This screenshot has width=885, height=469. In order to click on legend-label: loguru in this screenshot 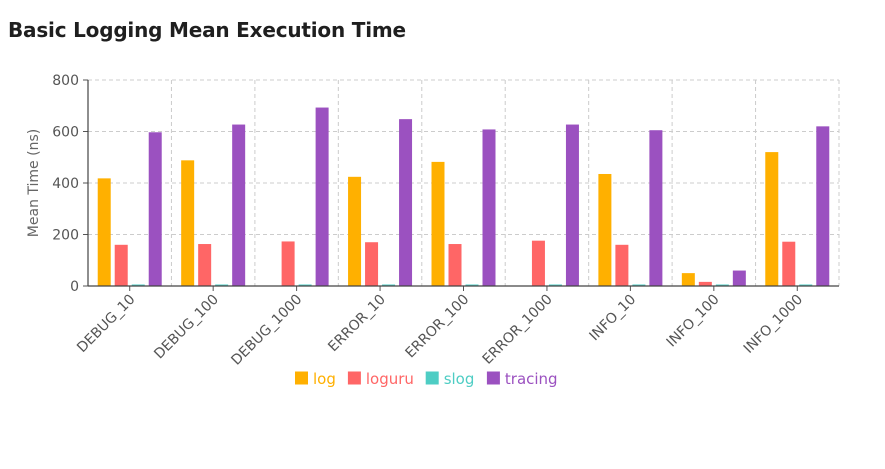, I will do `click(390, 379)`.